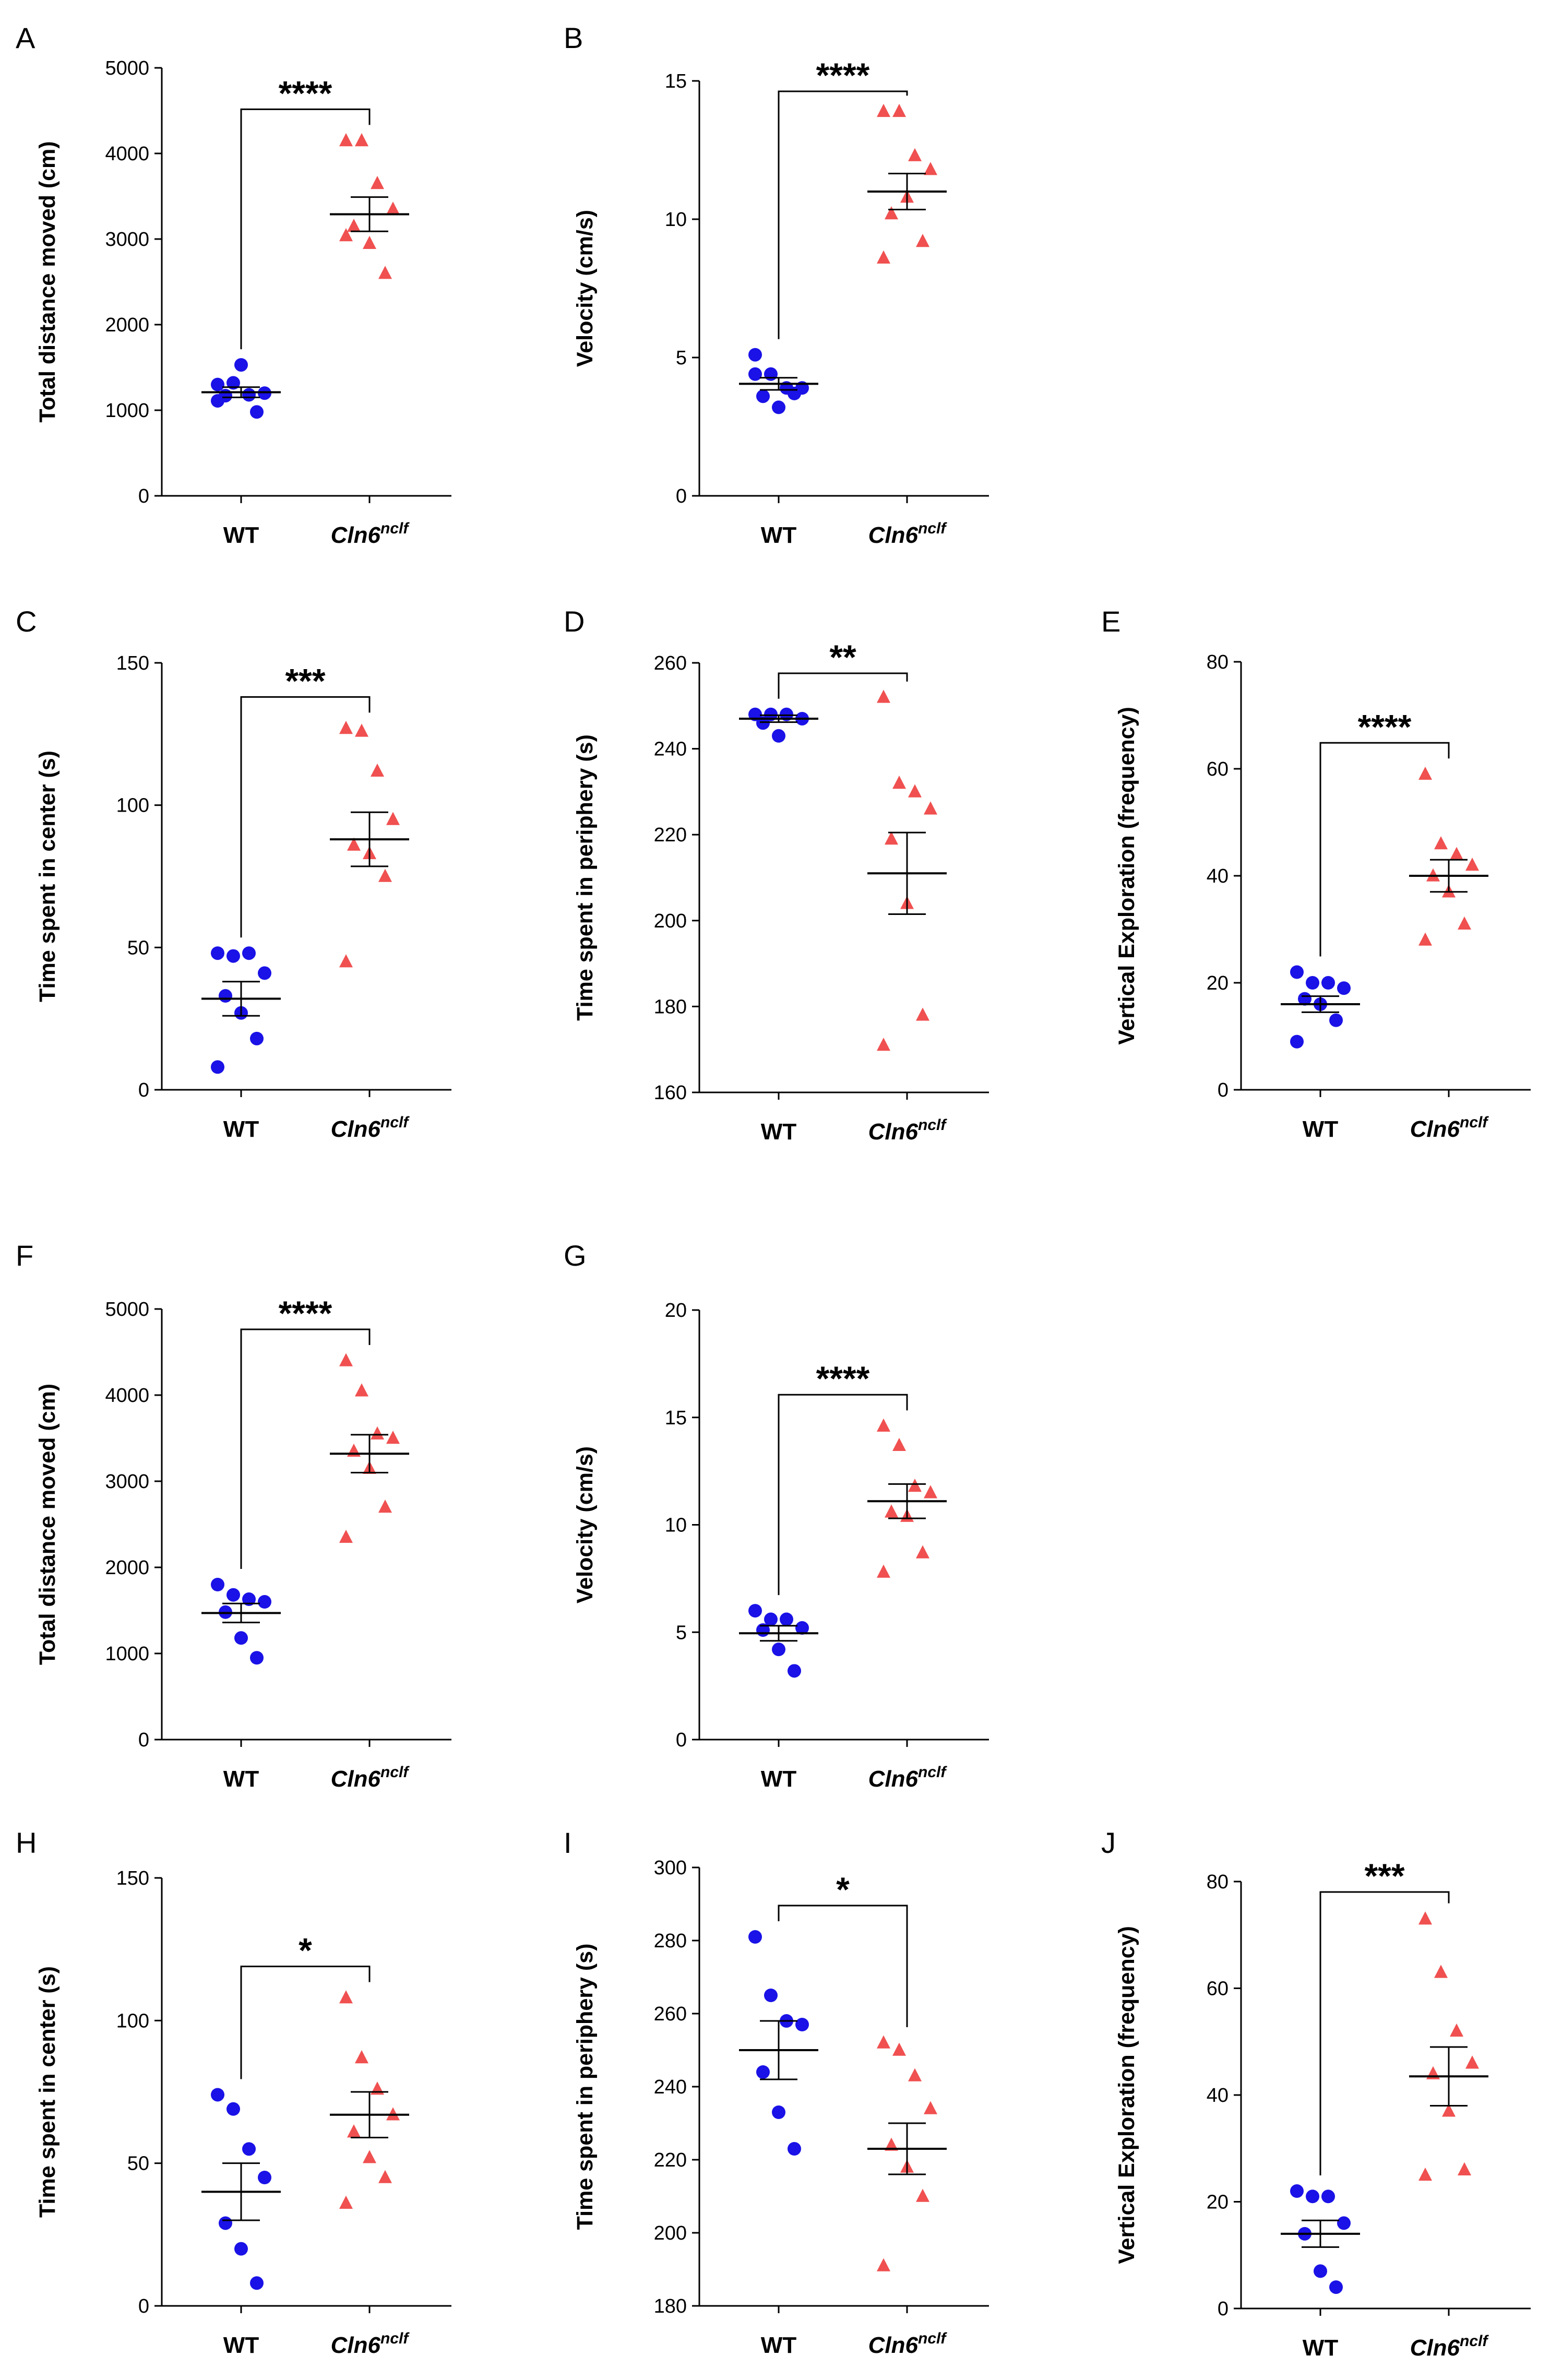 This screenshot has height=2380, width=1550. What do you see at coordinates (127, 325) in the screenshot?
I see `y-tick-label: 2000` at bounding box center [127, 325].